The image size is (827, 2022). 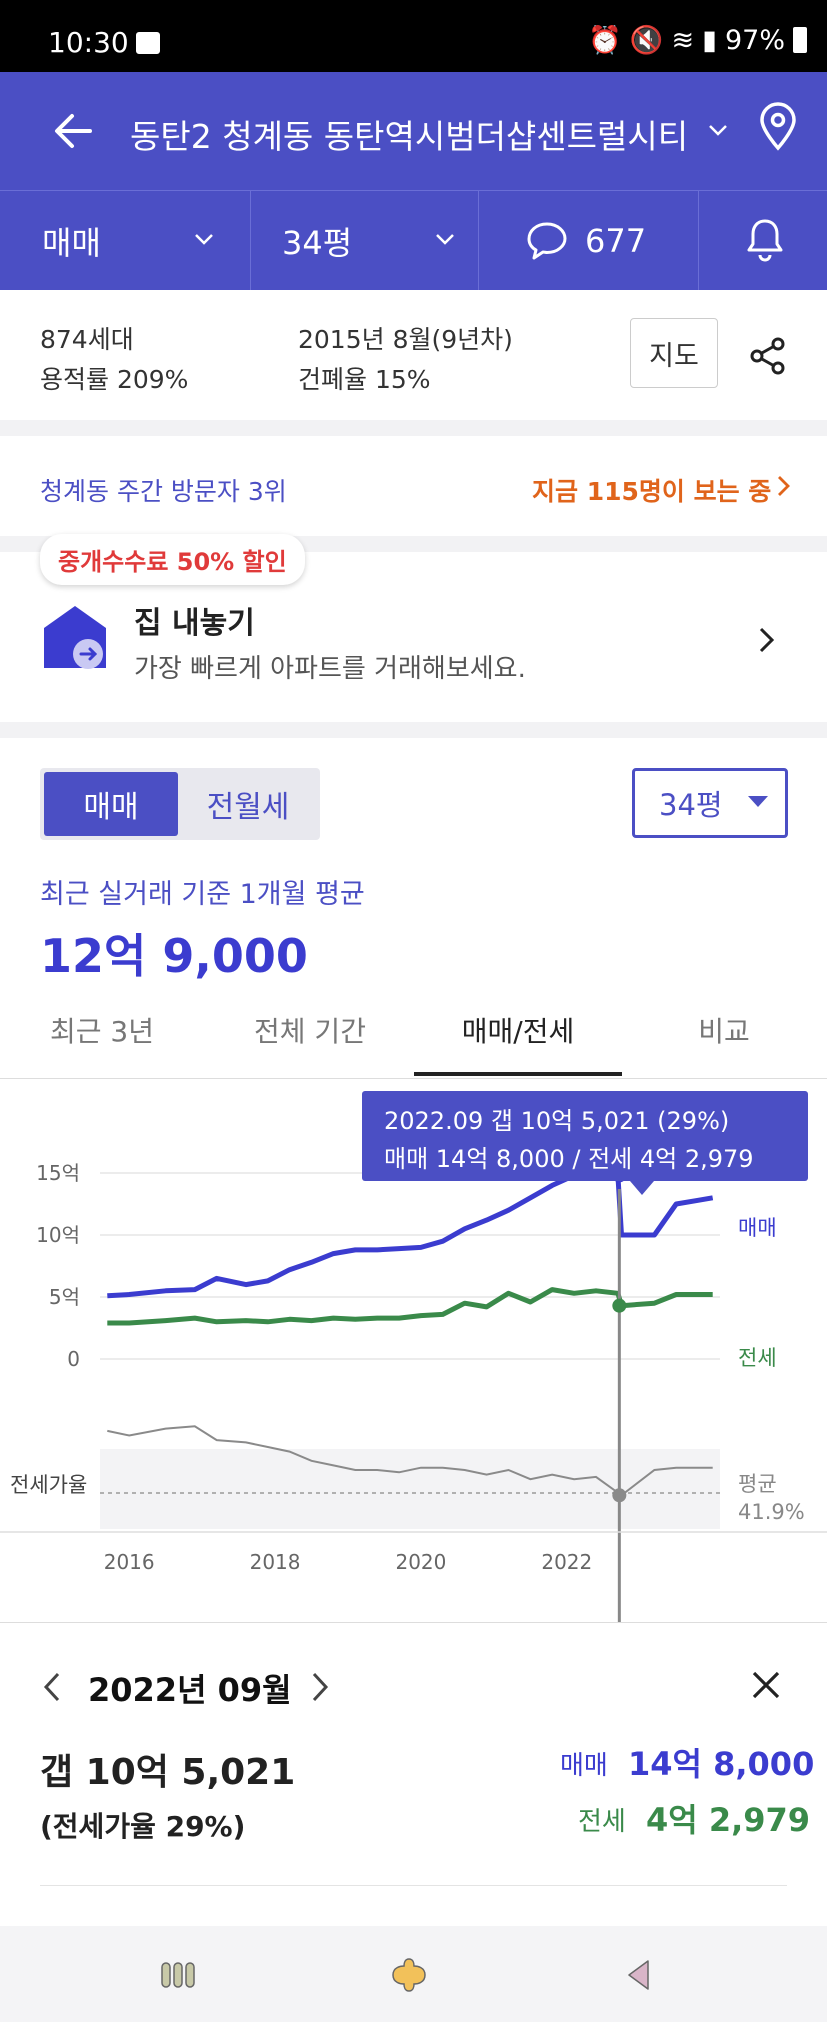 I want to click on price-caption: 최근 실거래 기준 1개월 평균, so click(x=202, y=894).